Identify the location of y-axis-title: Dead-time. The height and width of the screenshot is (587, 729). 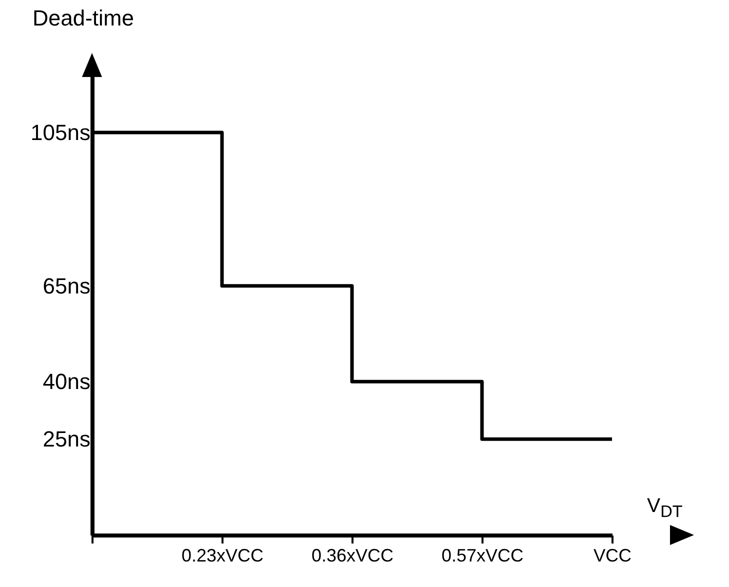
(83, 18).